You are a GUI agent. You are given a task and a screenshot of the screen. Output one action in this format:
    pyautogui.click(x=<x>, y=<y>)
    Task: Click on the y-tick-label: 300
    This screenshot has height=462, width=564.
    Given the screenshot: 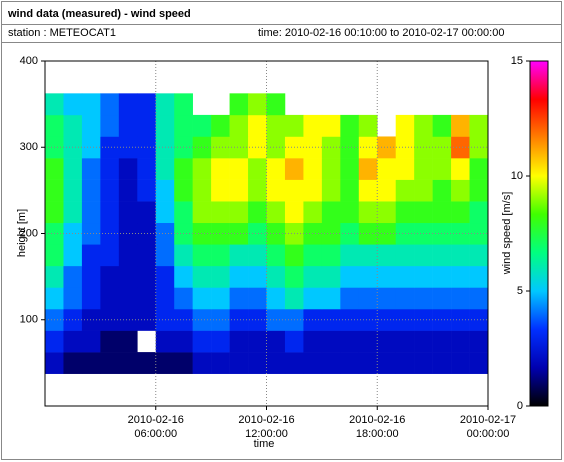 What is the action you would take?
    pyautogui.click(x=29, y=147)
    